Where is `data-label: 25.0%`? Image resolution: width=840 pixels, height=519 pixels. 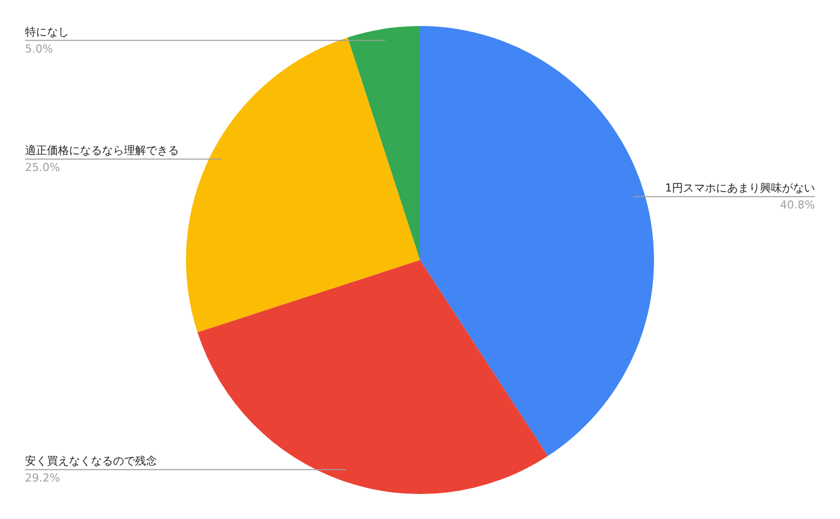
data-label: 25.0% is located at coordinates (42, 167).